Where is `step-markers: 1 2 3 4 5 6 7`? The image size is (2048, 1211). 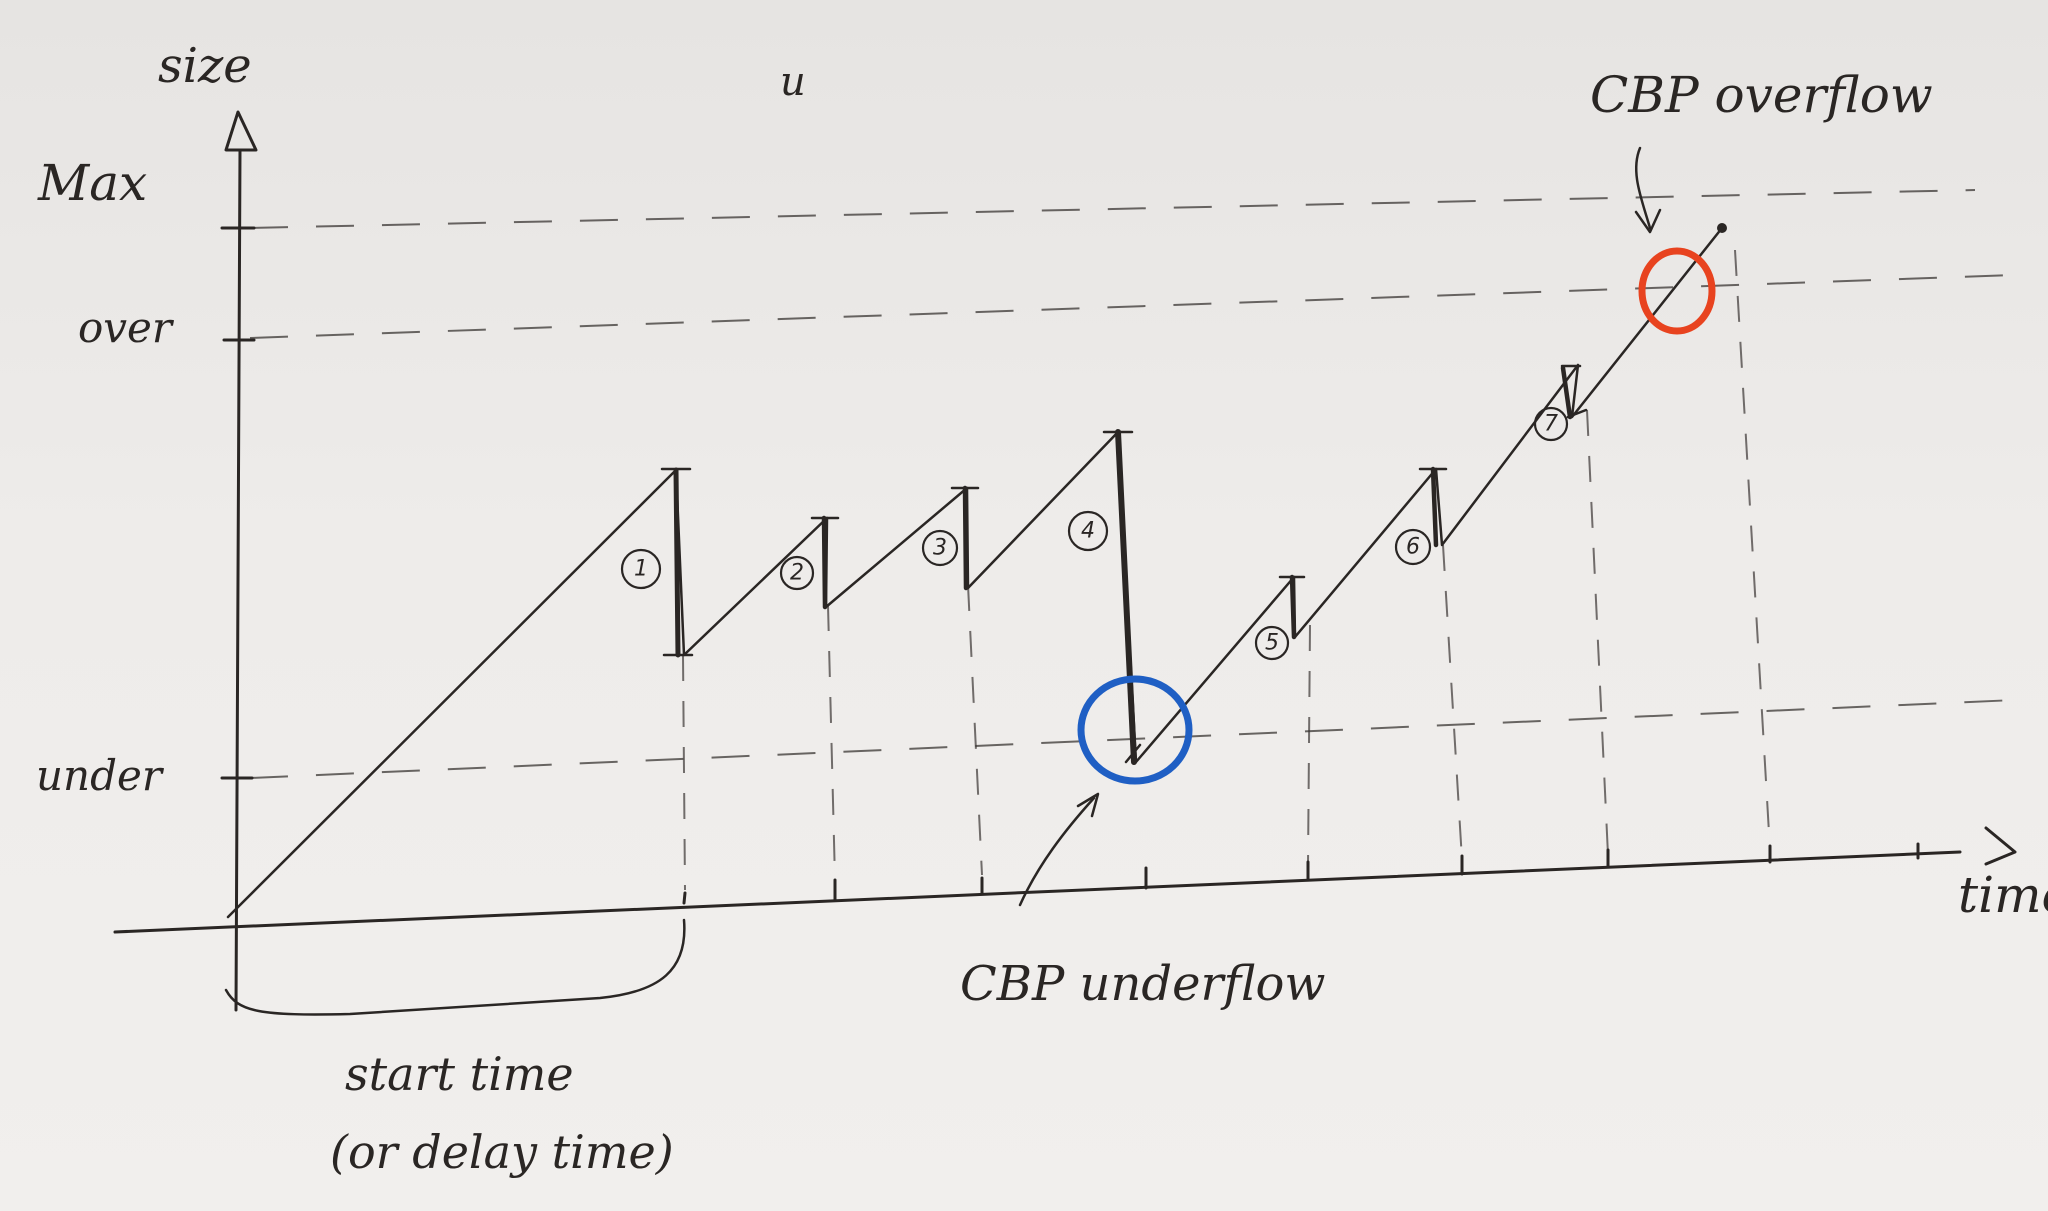 step-markers: 1 2 3 4 5 6 7 is located at coordinates (1094, 533).